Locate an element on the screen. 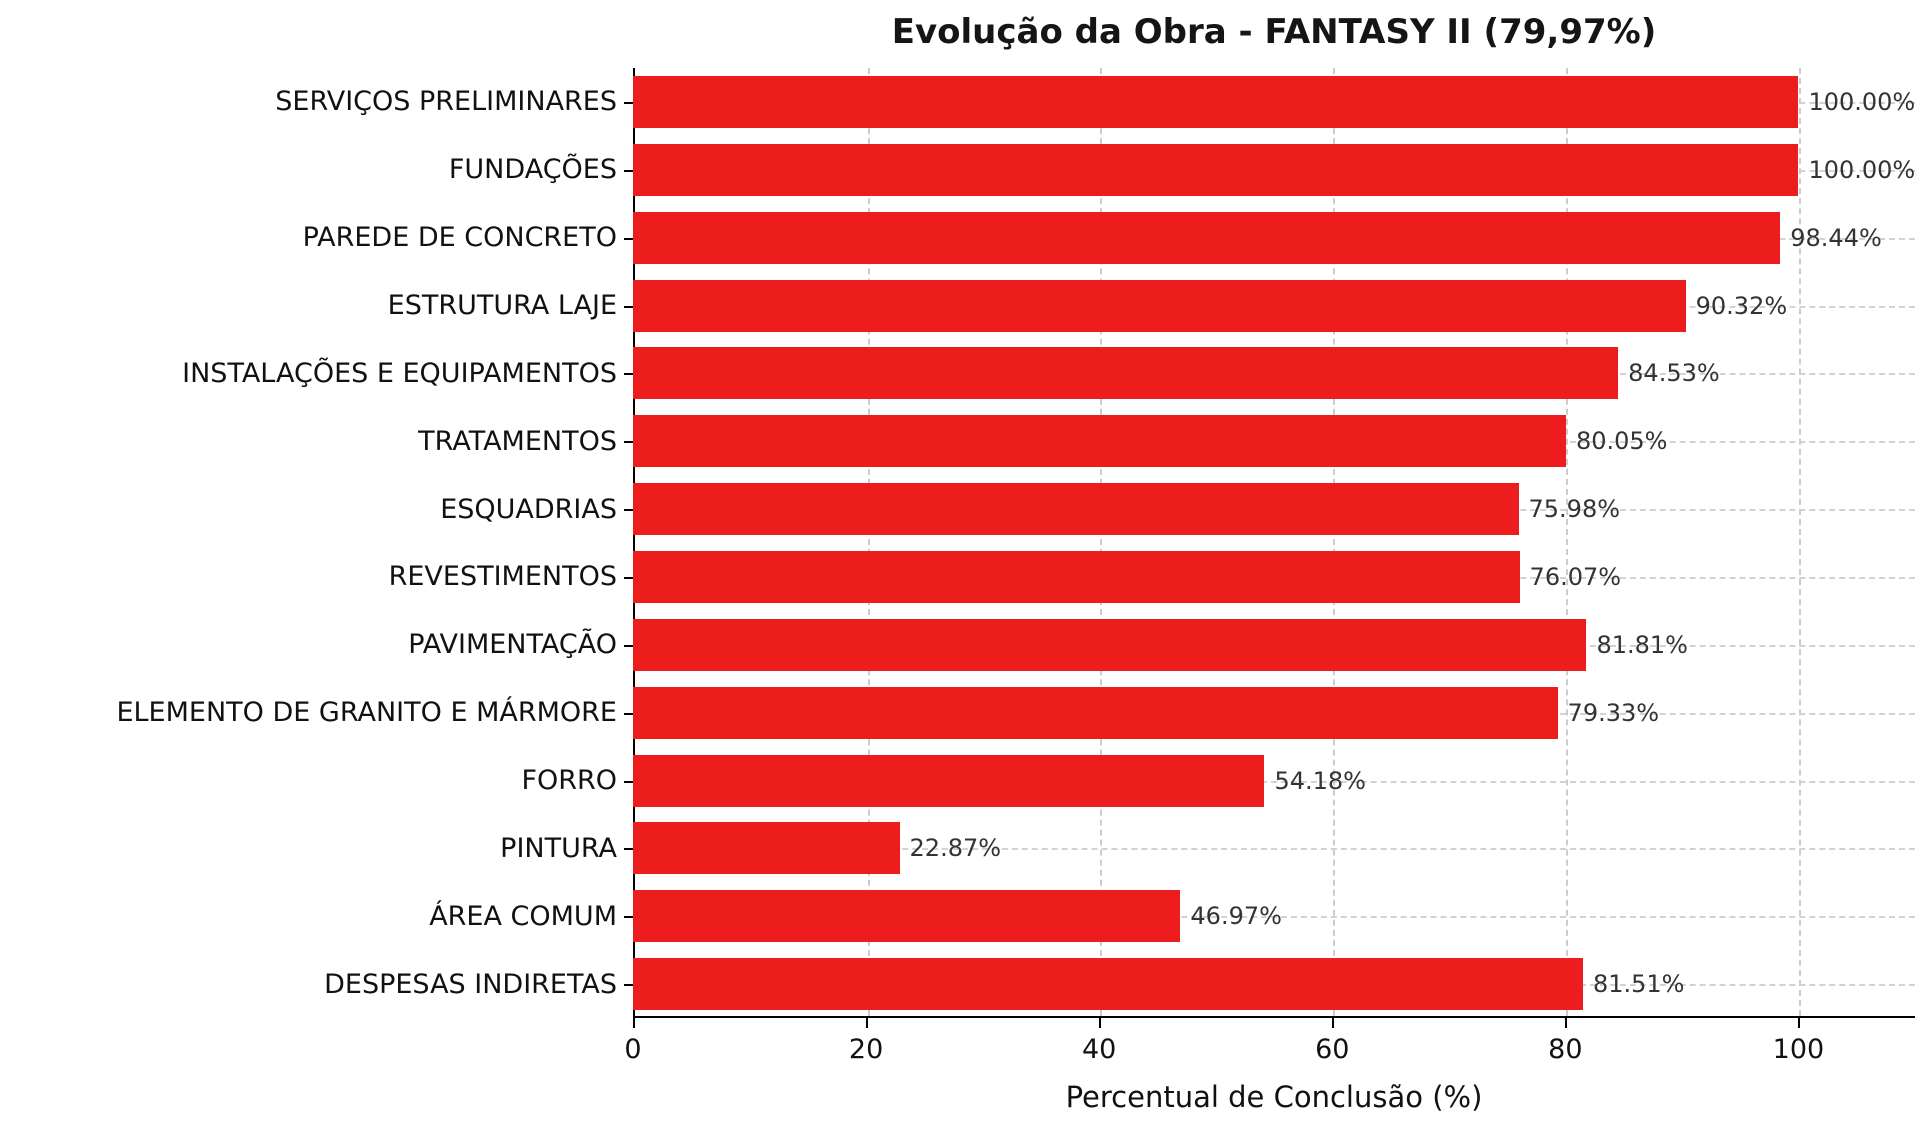 The height and width of the screenshot is (1135, 1920). bar-track: 22.87% is located at coordinates (1274, 848).